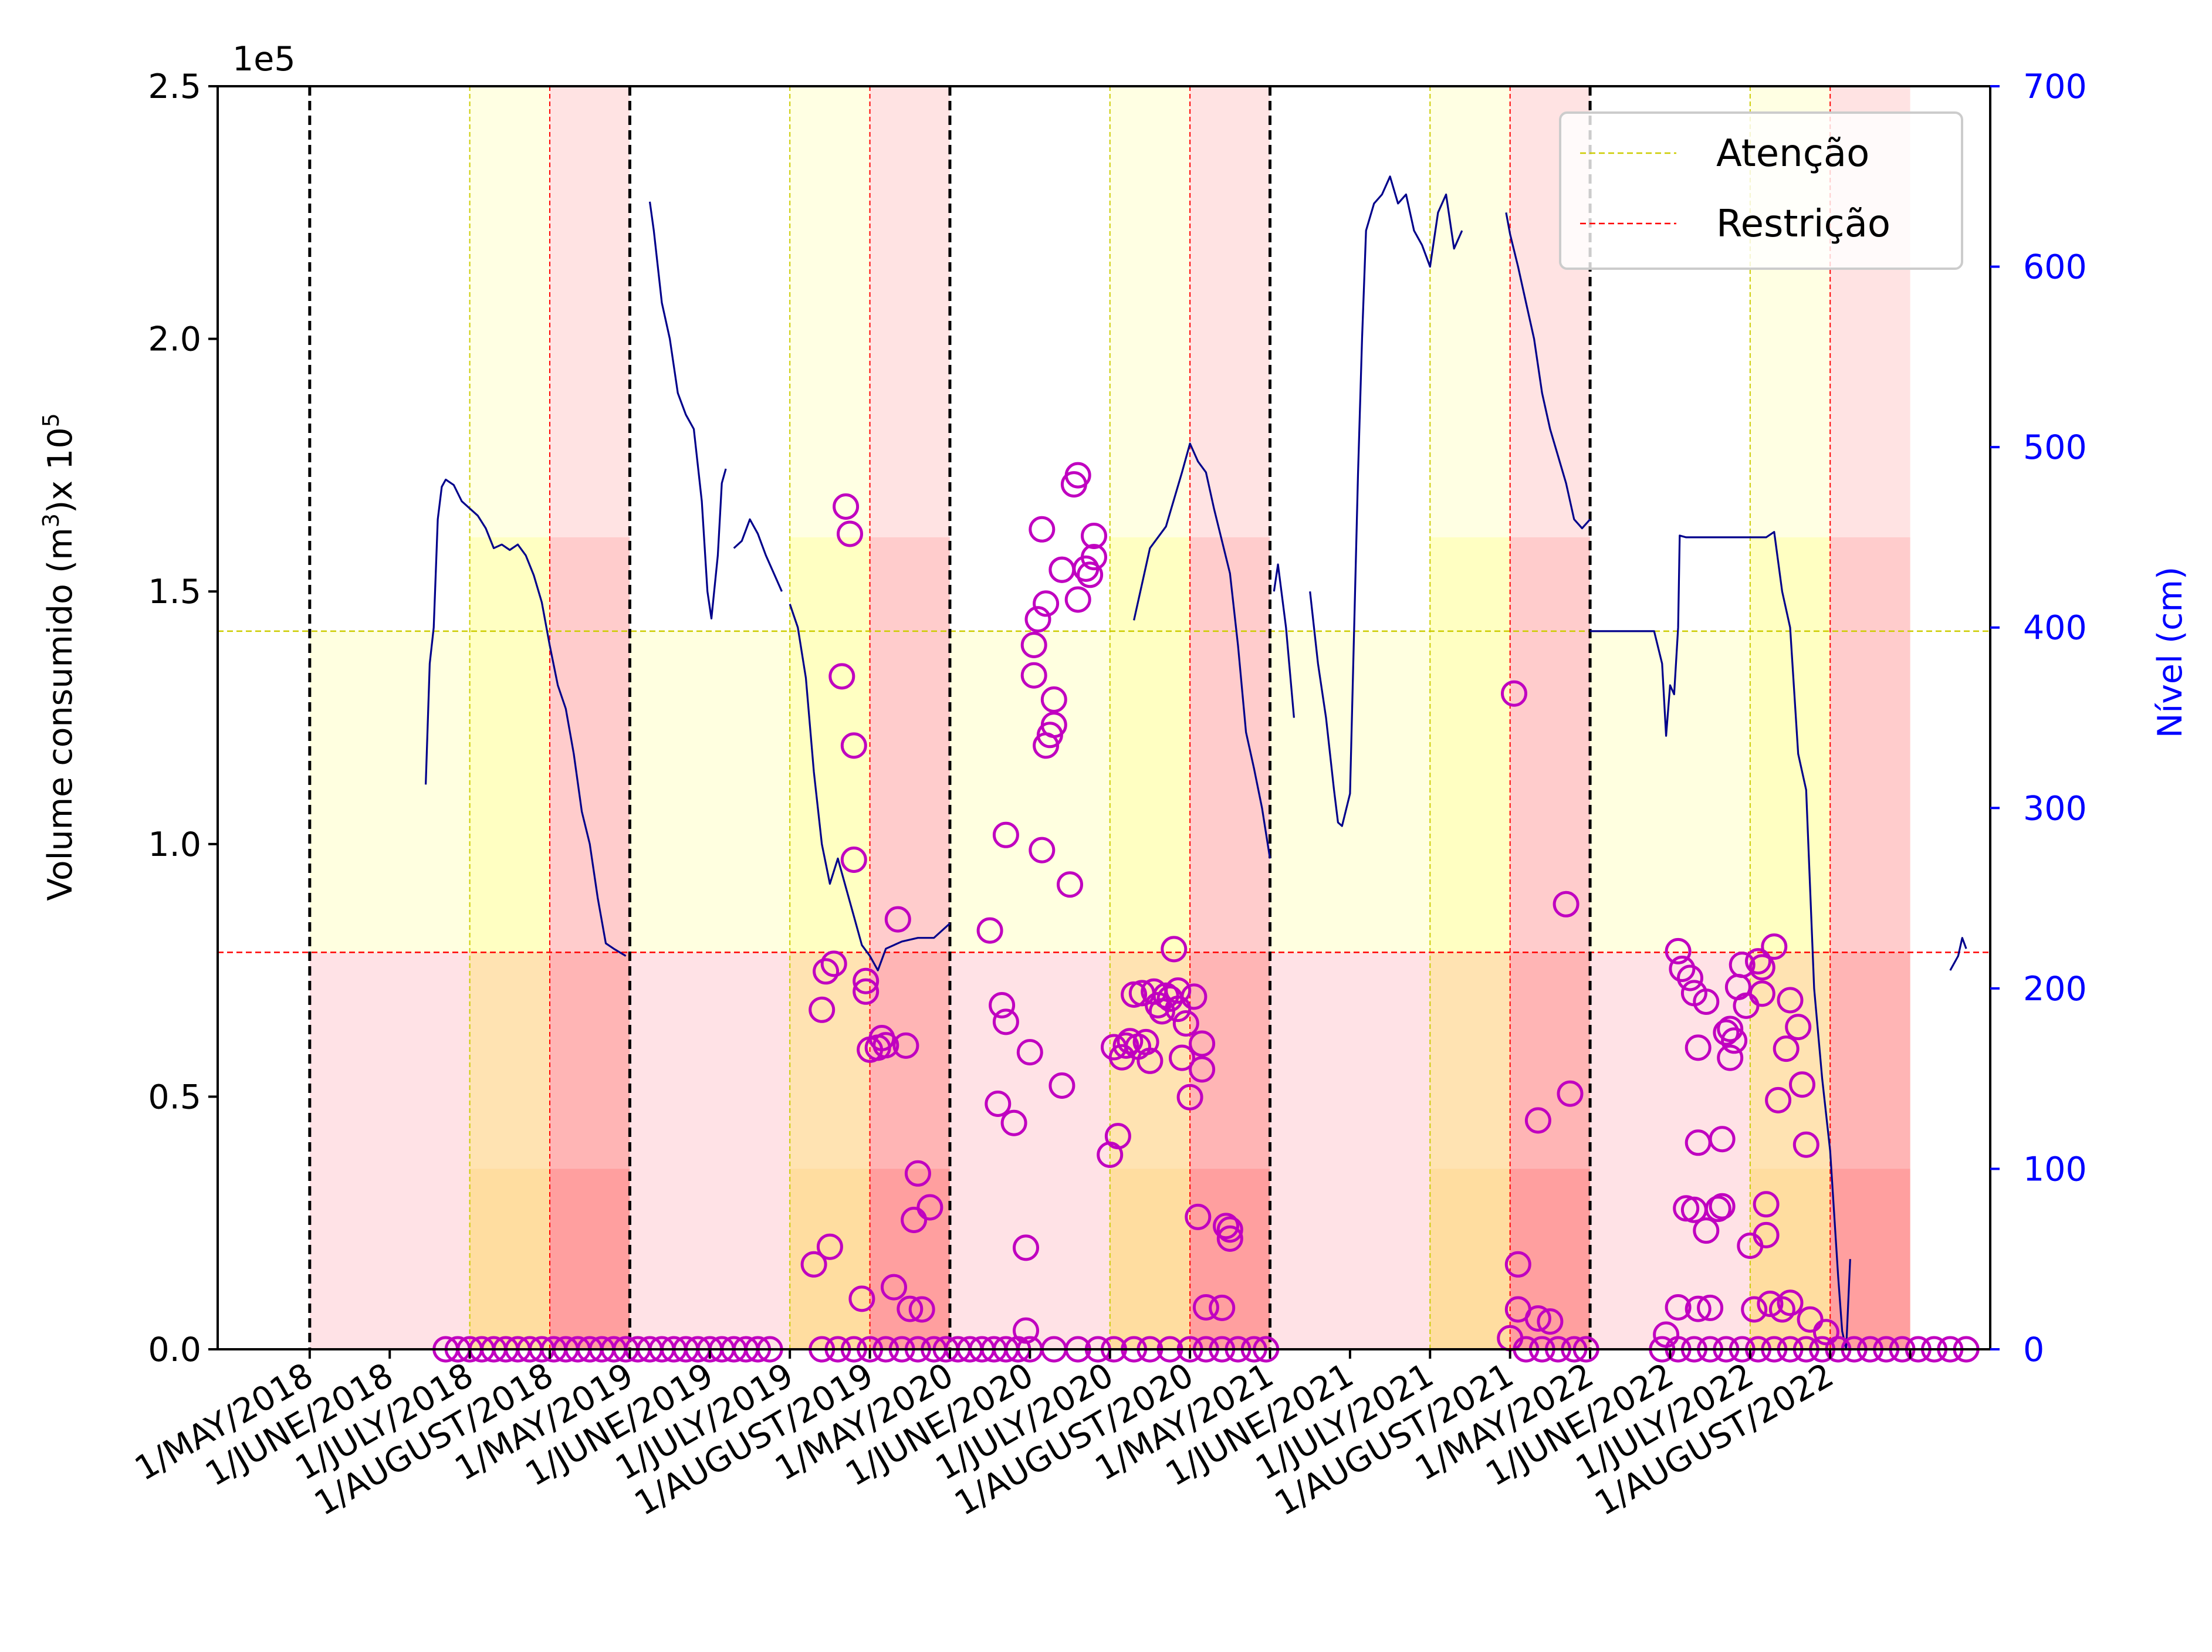 Image resolution: width=2212 pixels, height=1652 pixels. What do you see at coordinates (2170, 653) in the screenshot?
I see `right-axis-title: Nível (cm)` at bounding box center [2170, 653].